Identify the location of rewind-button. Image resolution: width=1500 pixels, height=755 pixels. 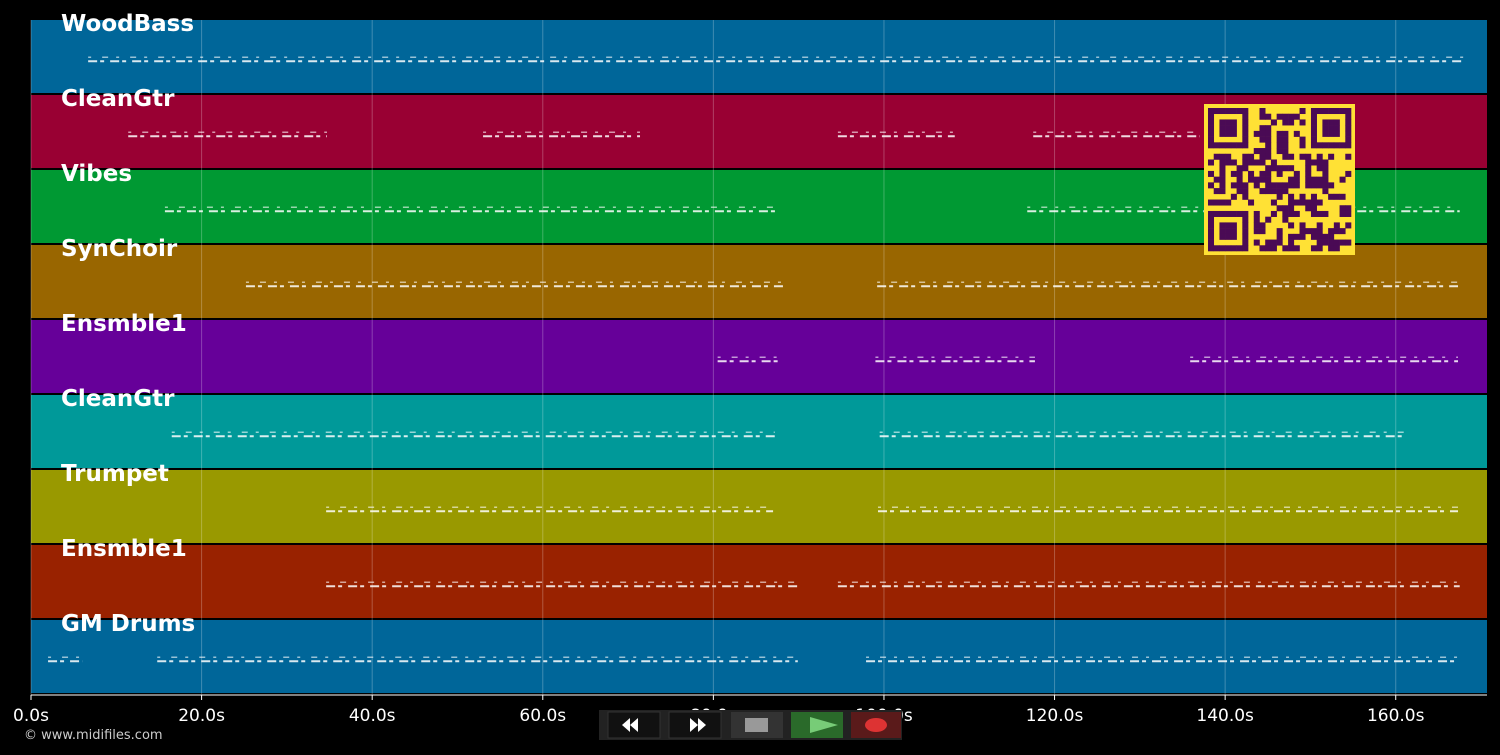
(634, 725).